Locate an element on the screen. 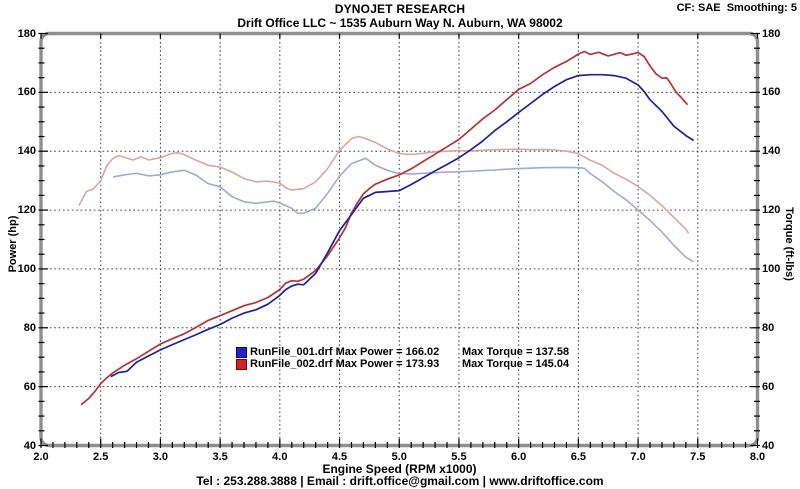 Image resolution: width=800 pixels, height=489 pixels. run1-max-power-label: RunFile_001.drf Max Power = 166.02 is located at coordinates (345, 352).